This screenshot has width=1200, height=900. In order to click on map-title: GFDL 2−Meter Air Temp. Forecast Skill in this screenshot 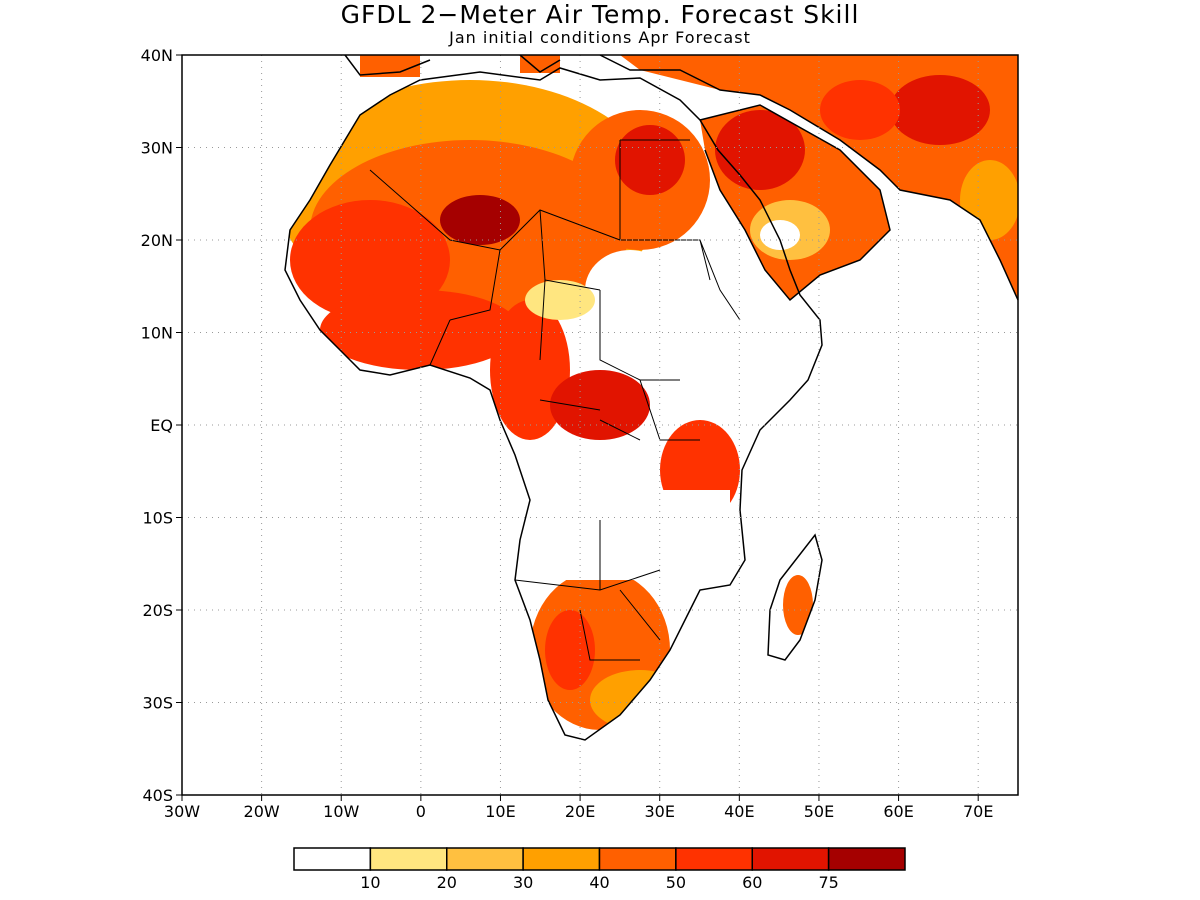, I will do `click(600, 14)`.